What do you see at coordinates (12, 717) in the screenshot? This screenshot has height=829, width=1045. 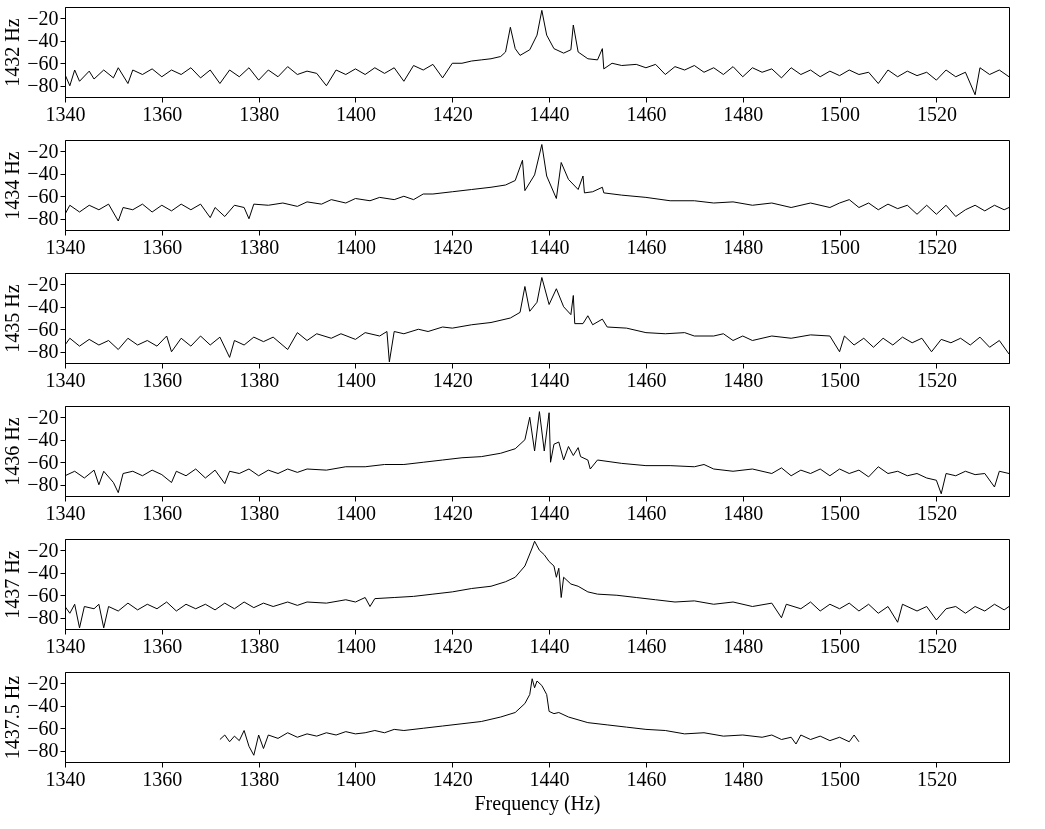 I see `y-axis-title: 1437.5 Hz` at bounding box center [12, 717].